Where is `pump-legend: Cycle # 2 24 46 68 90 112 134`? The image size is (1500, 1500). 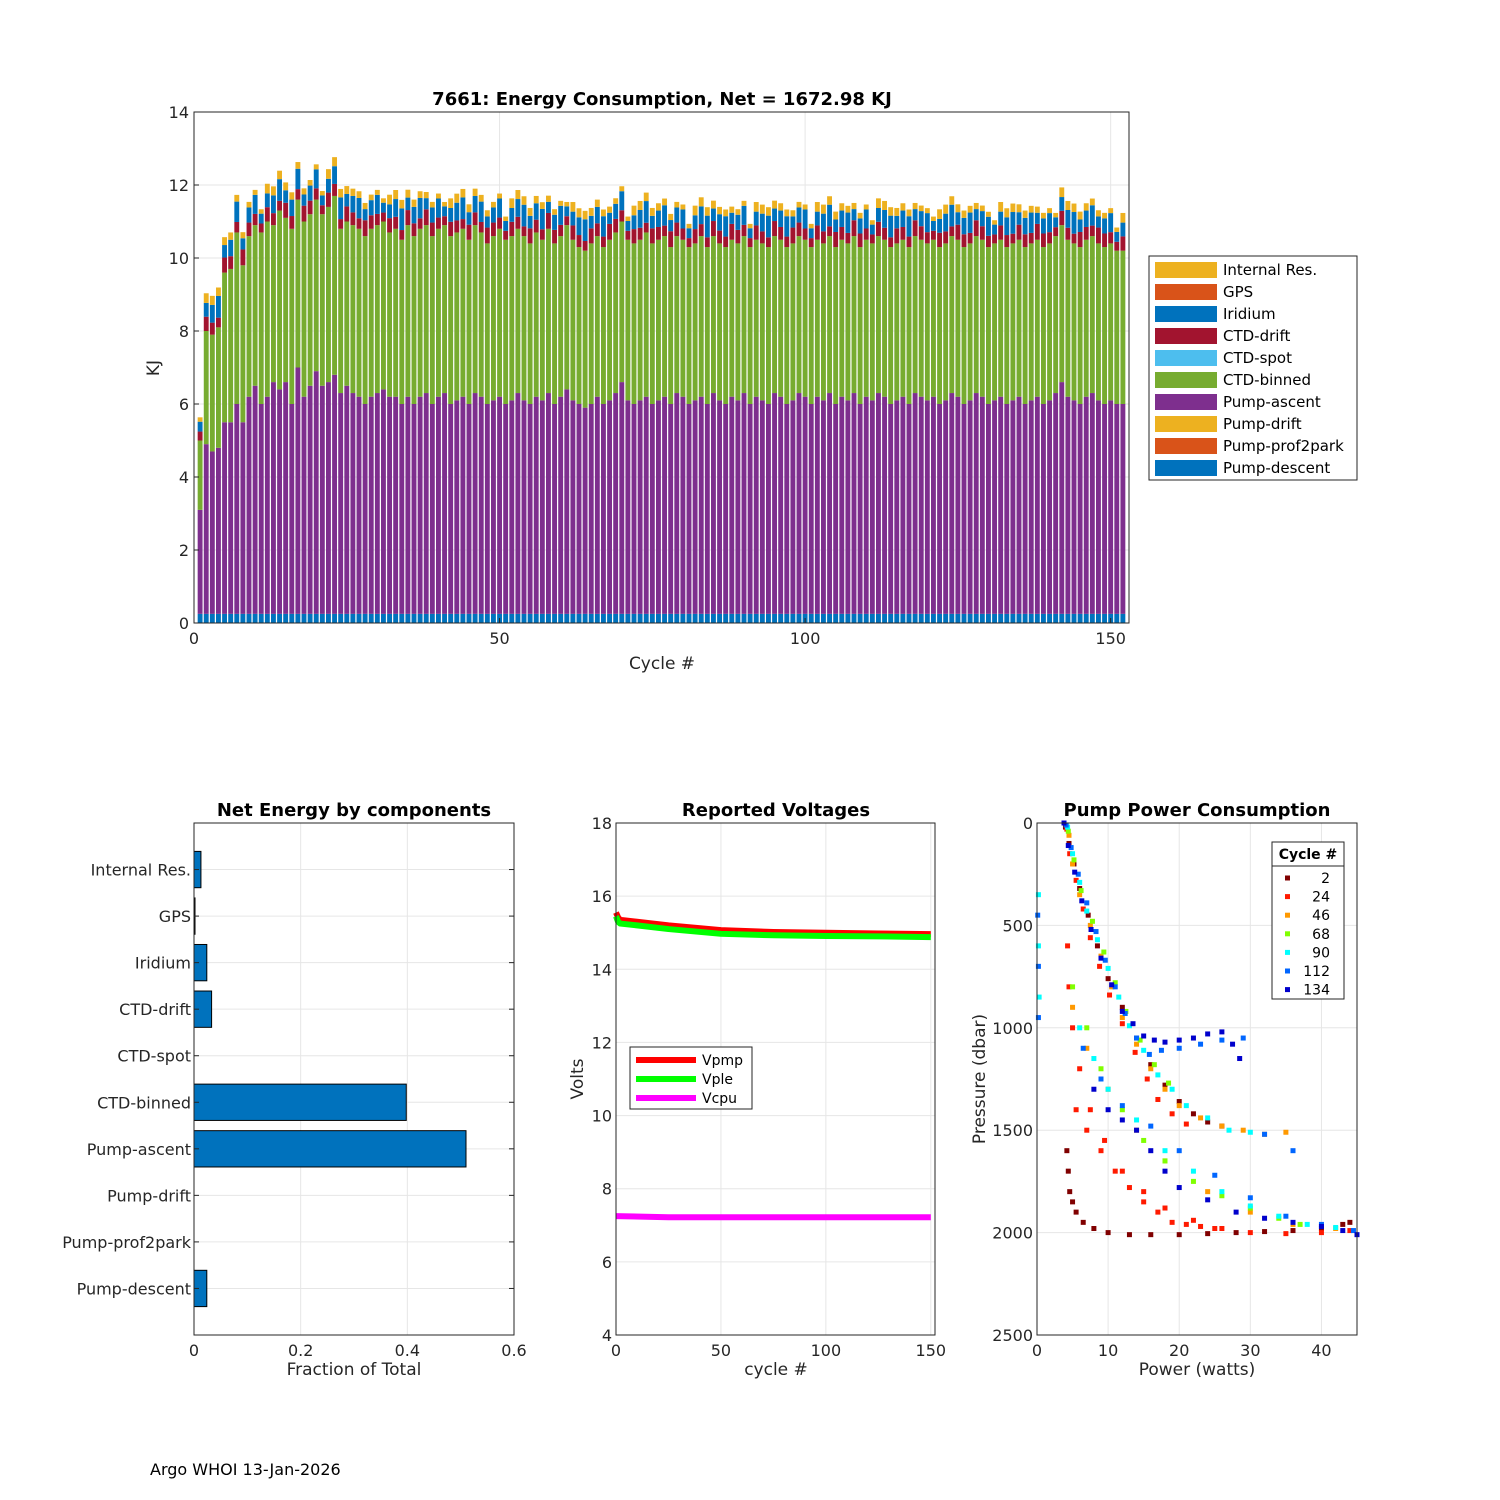
pump-legend: Cycle # 2 24 46 68 90 112 134 is located at coordinates (1308, 920).